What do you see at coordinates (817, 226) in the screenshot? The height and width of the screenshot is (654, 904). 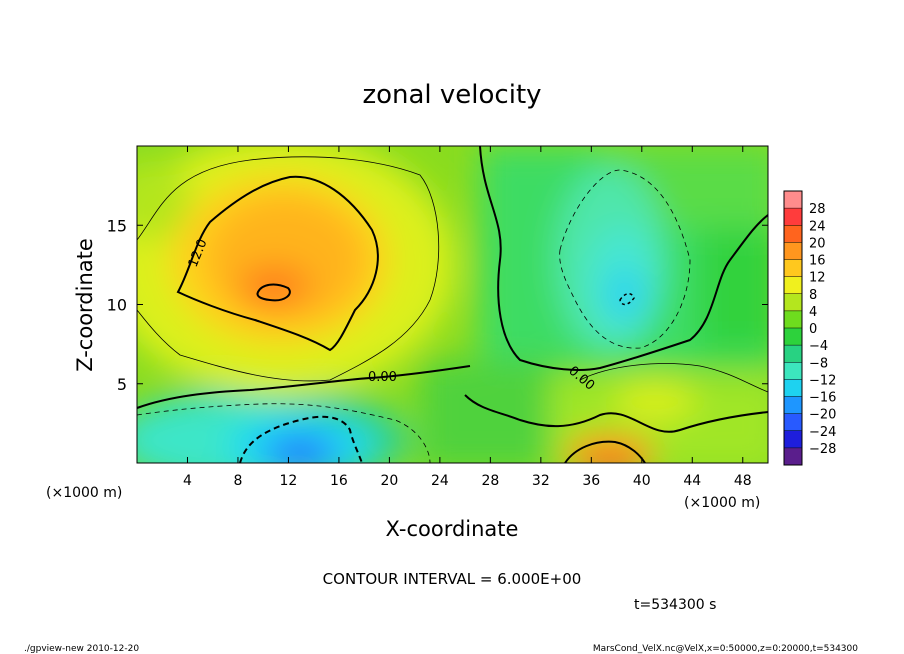 I see `colorbar-label: 24` at bounding box center [817, 226].